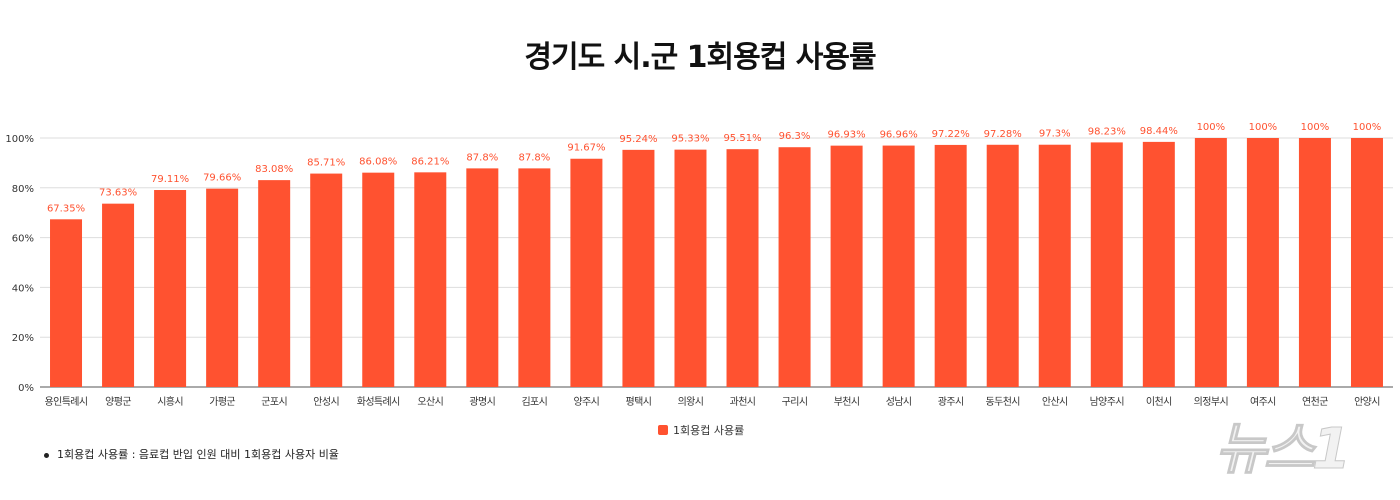 The height and width of the screenshot is (500, 1400). I want to click on data-label: 73.63%, so click(118, 193).